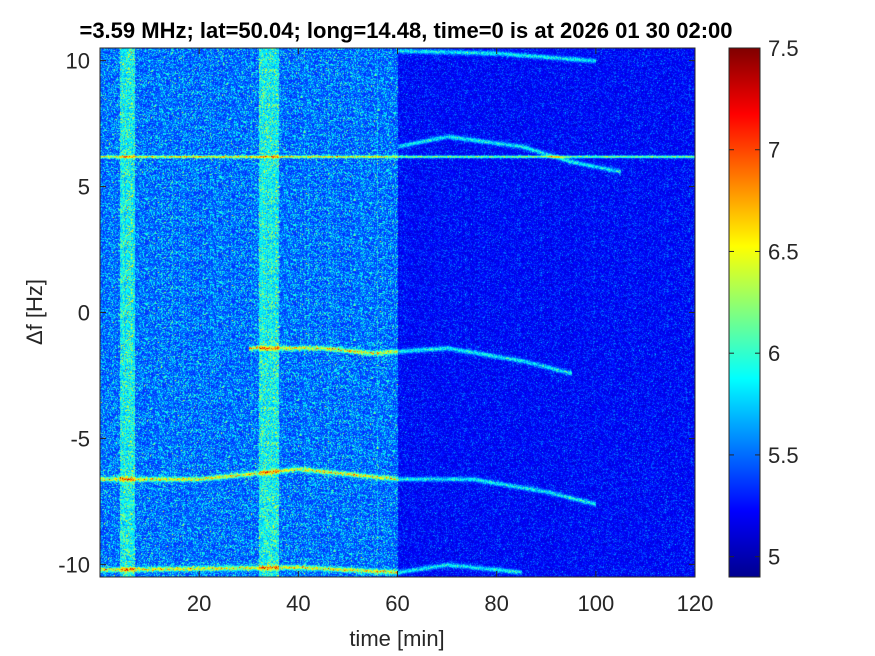  Describe the element at coordinates (764, 303) in the screenshot. I see `colorbar-ticks: 7.5 7 6.5 6 5.5 5` at that location.